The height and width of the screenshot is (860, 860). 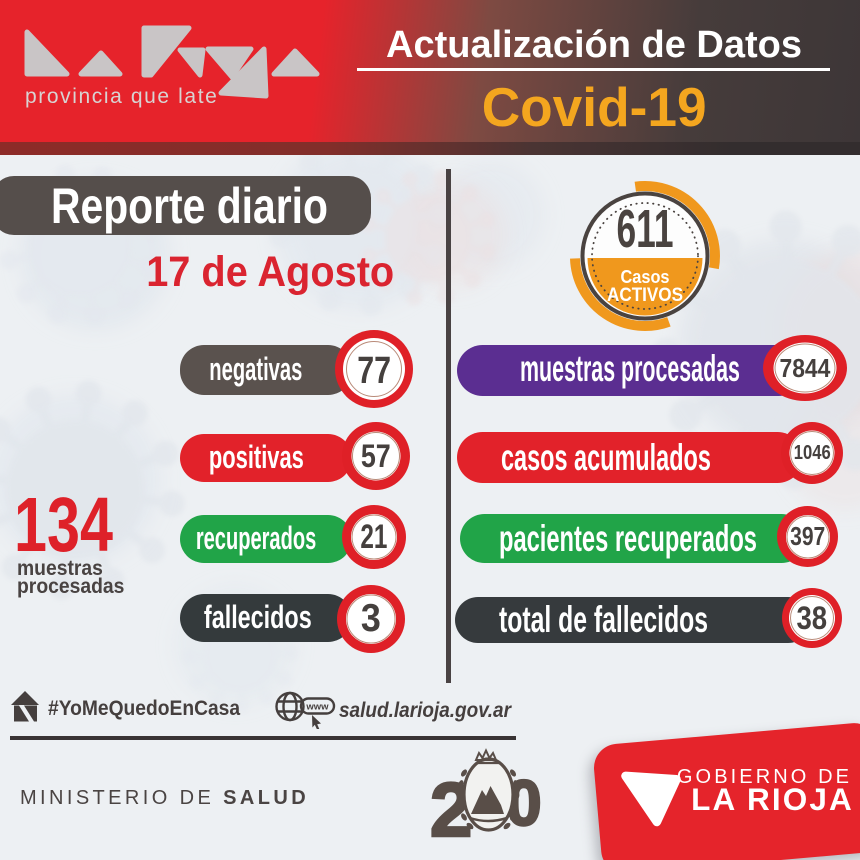 I want to click on svg-text: Casos, so click(x=645, y=276).